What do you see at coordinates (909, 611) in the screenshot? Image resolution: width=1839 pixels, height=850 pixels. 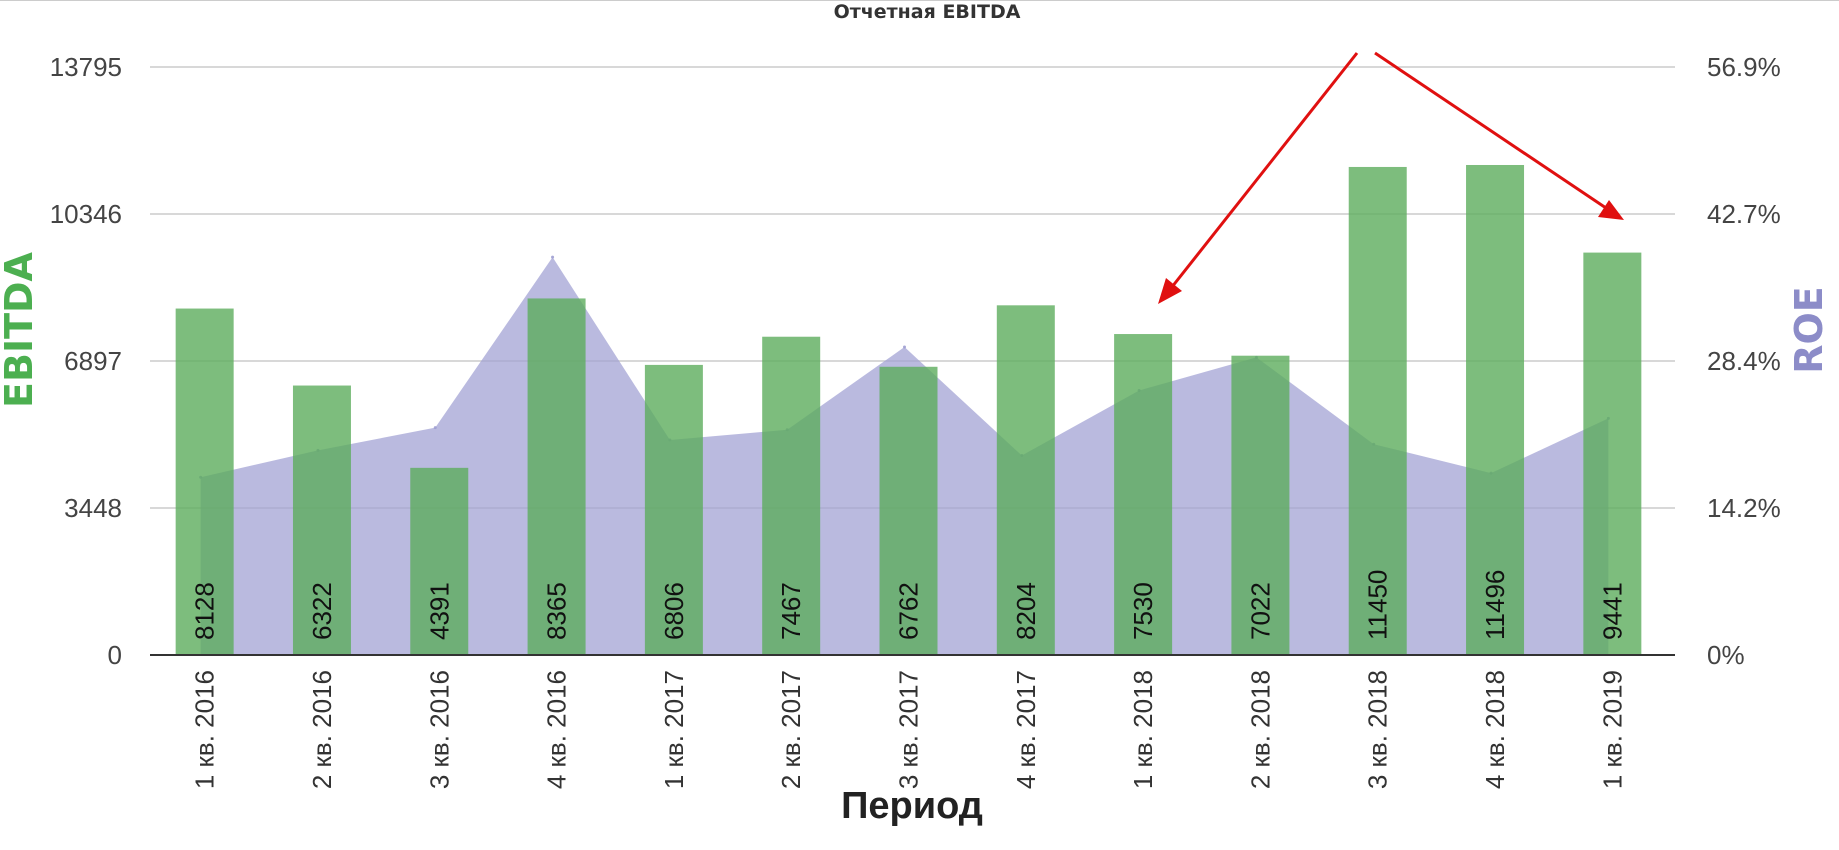 I see `bar-value-label: 6762` at bounding box center [909, 611].